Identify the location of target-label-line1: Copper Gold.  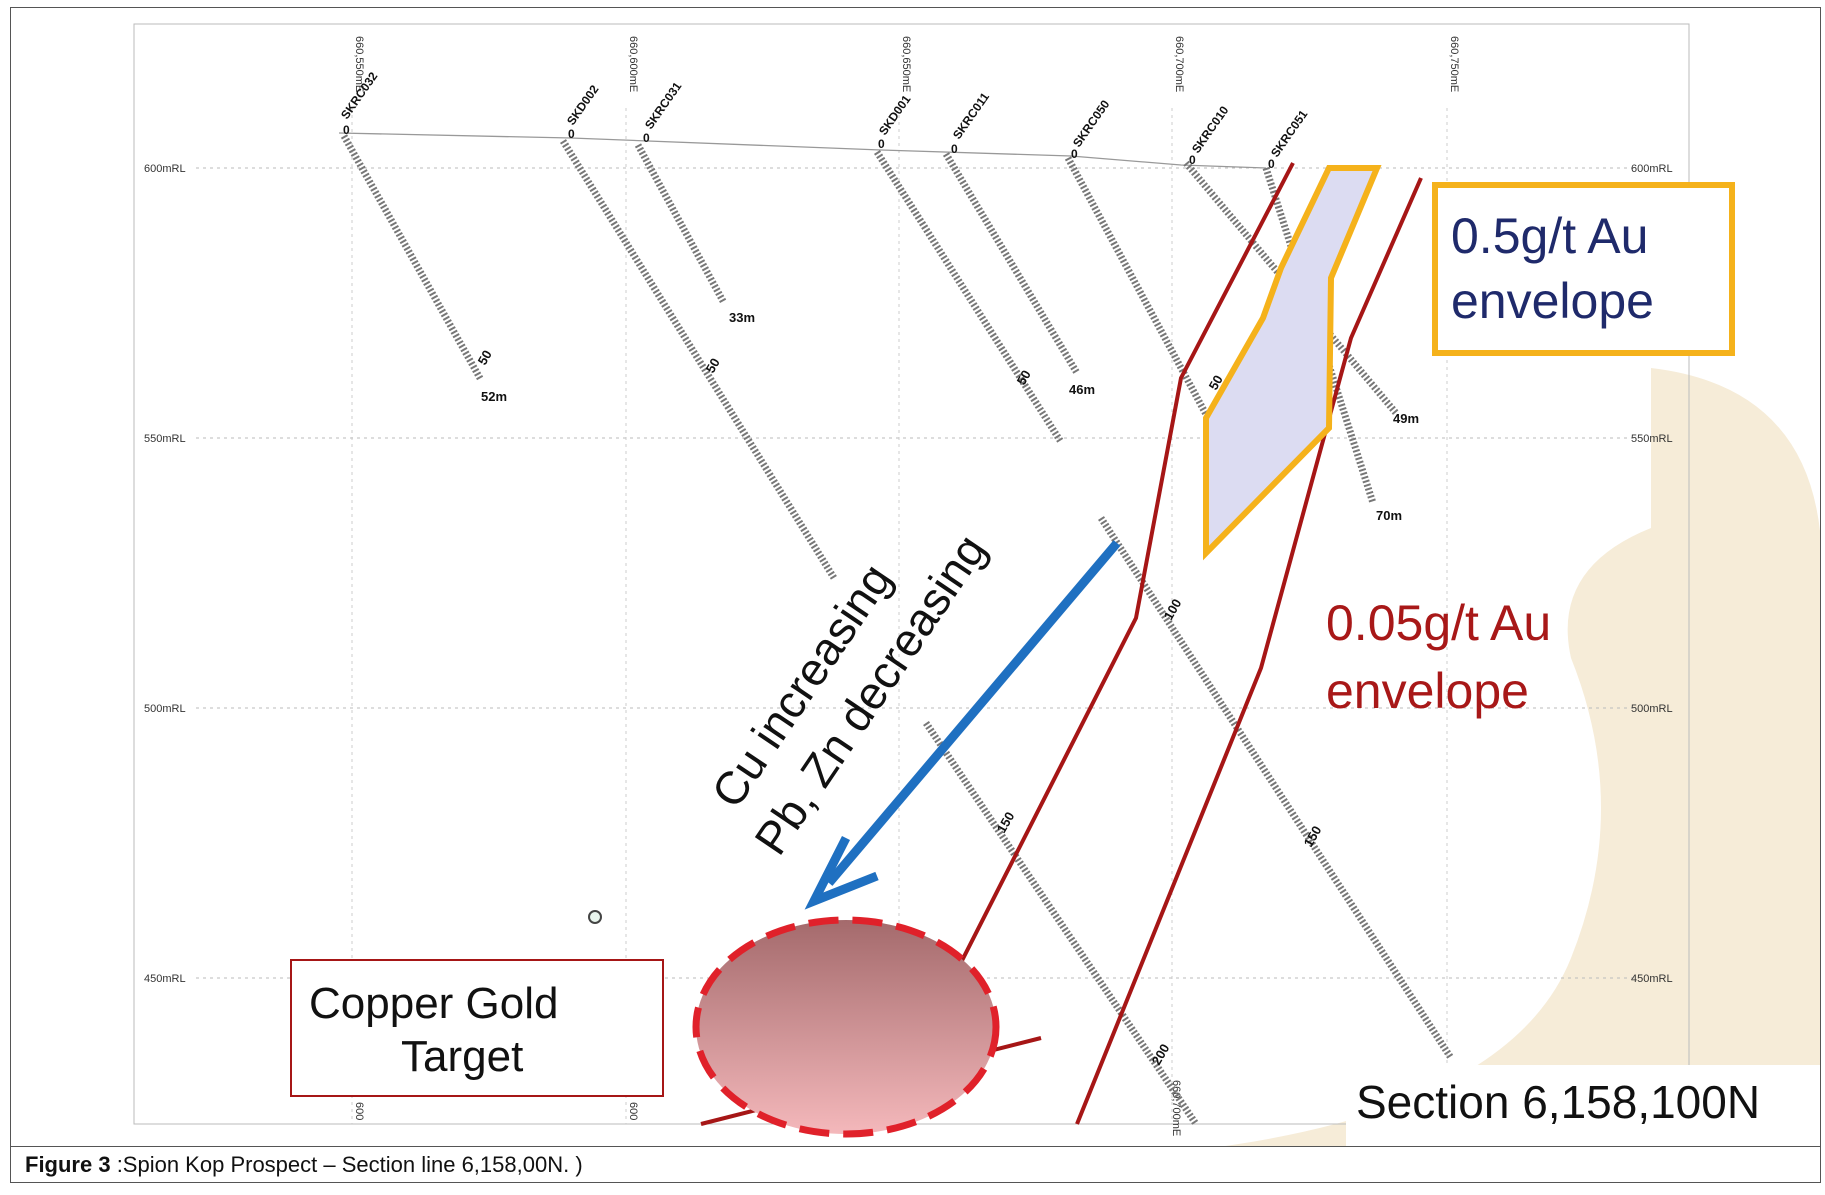
(433, 1003).